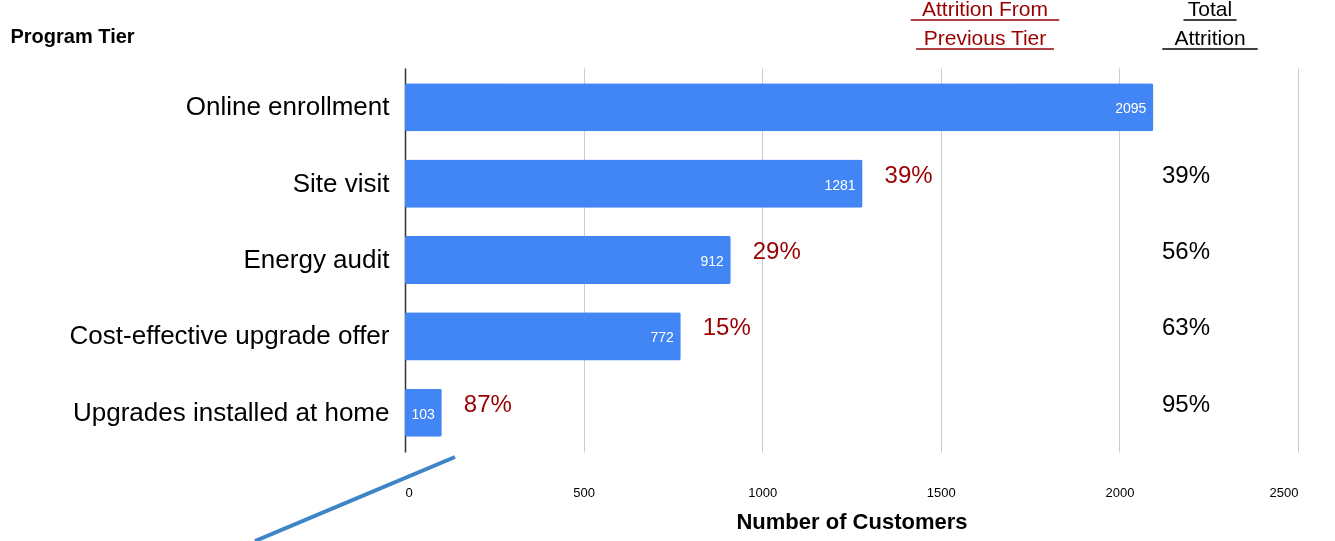 This screenshot has width=1335, height=541. I want to click on x-tick-label: 1000, so click(763, 492).